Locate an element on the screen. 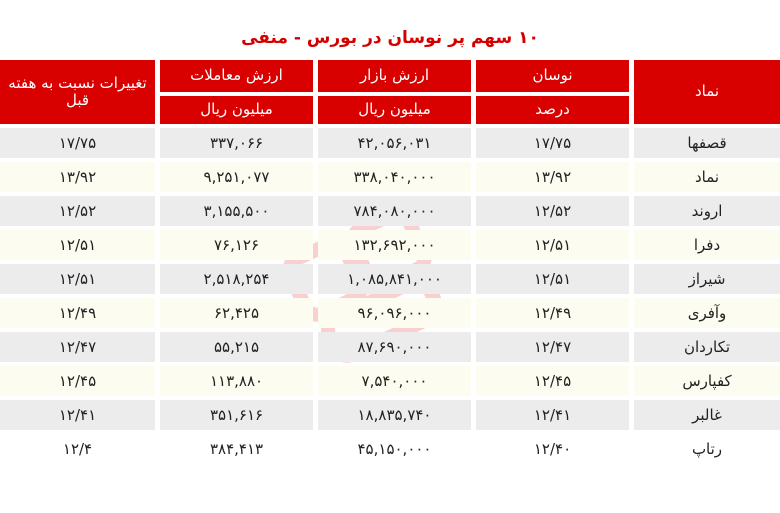 This screenshot has height=513, width=780. cell-symbol: دفرا is located at coordinates (707, 245).